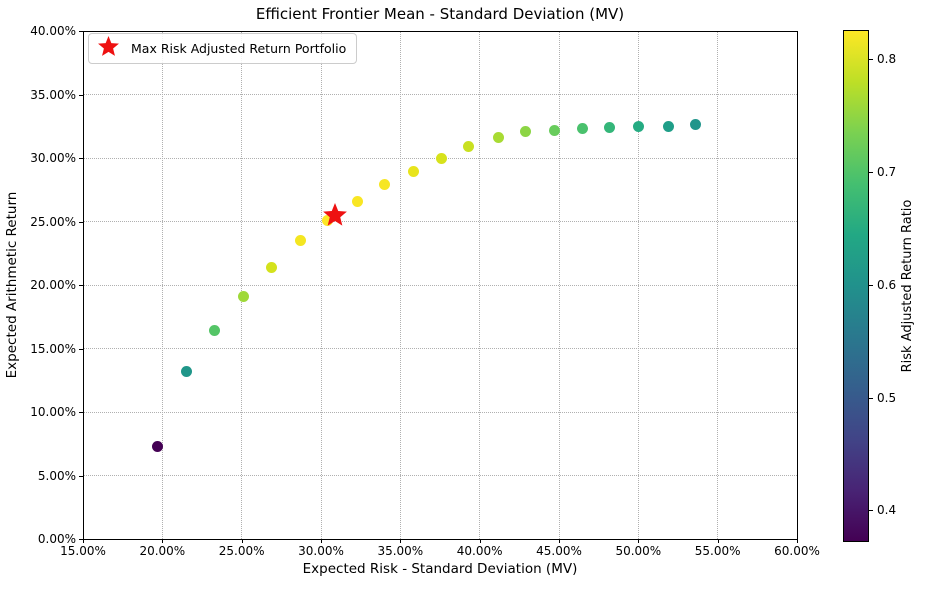 The height and width of the screenshot is (589, 935). What do you see at coordinates (479, 551) in the screenshot?
I see `x-tick-label: 40.00%` at bounding box center [479, 551].